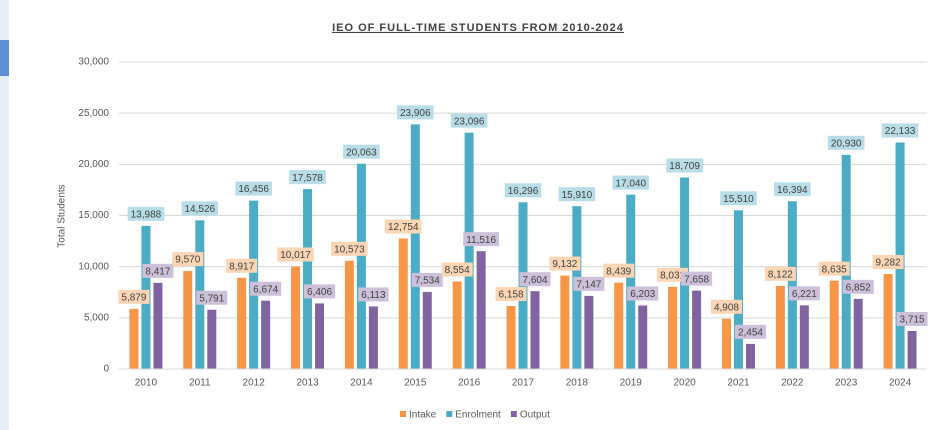 The height and width of the screenshot is (430, 936). I want to click on data-label: 6,674, so click(265, 289).